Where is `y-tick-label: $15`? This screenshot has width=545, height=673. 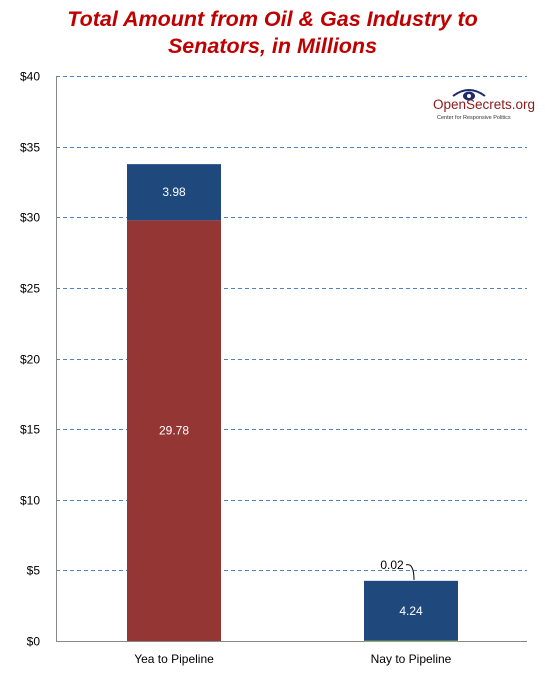 y-tick-label: $15 is located at coordinates (30, 430).